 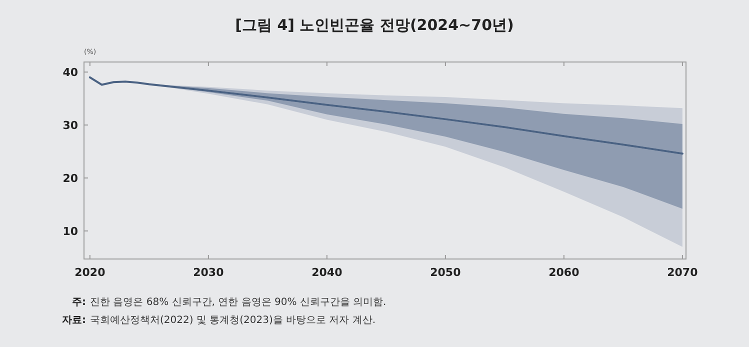 What do you see at coordinates (229, 302) in the screenshot?
I see `text: 주: 진한 음영은 68% 신뢰구간, 연한 음영은 90% 신뢰구간을 의미함.` at bounding box center [229, 302].